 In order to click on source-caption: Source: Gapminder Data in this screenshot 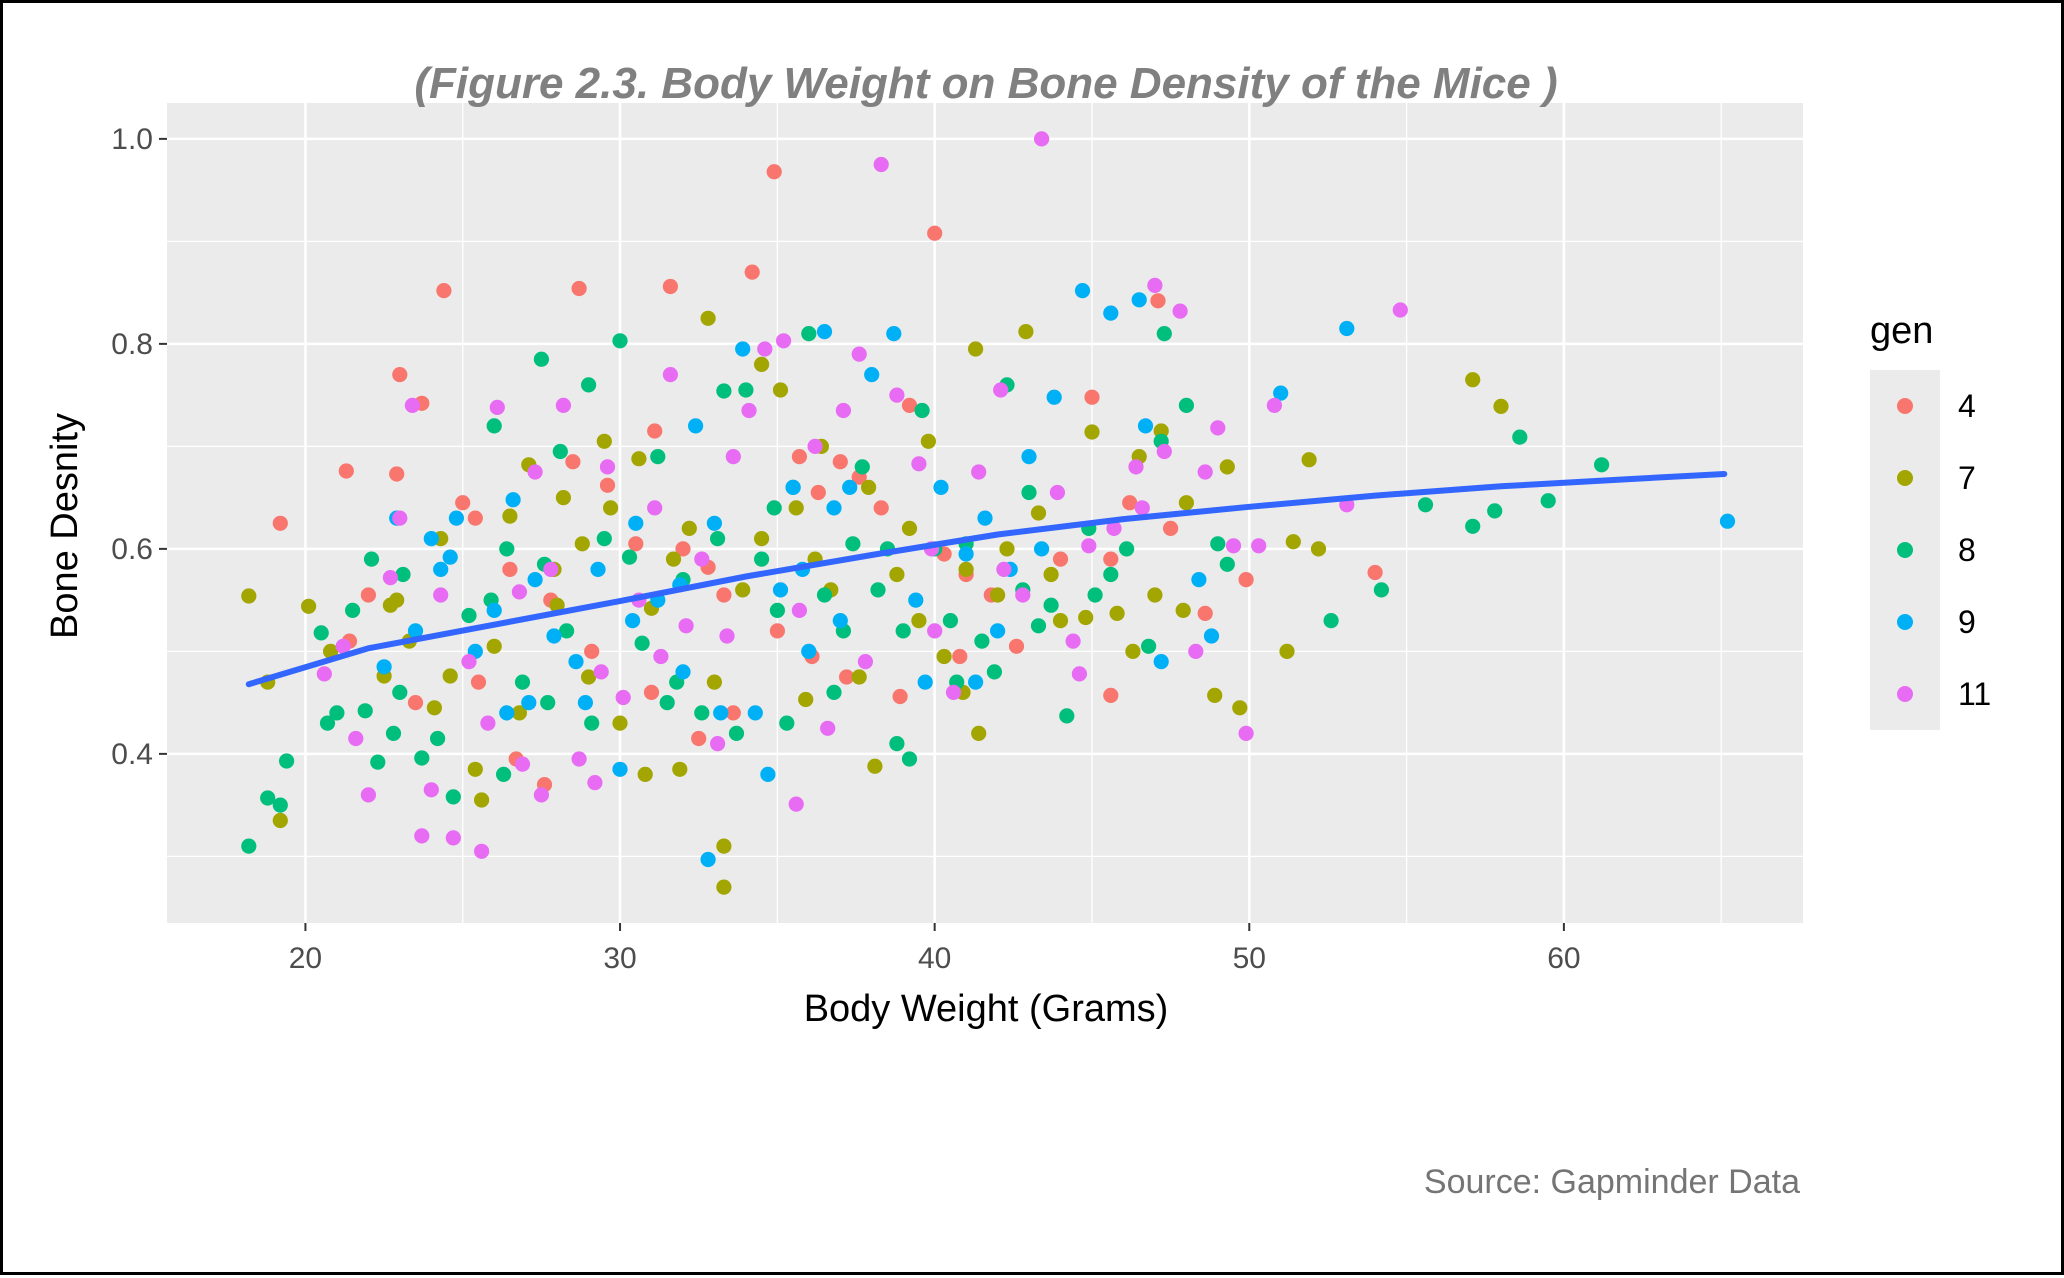, I will do `click(1612, 1182)`.